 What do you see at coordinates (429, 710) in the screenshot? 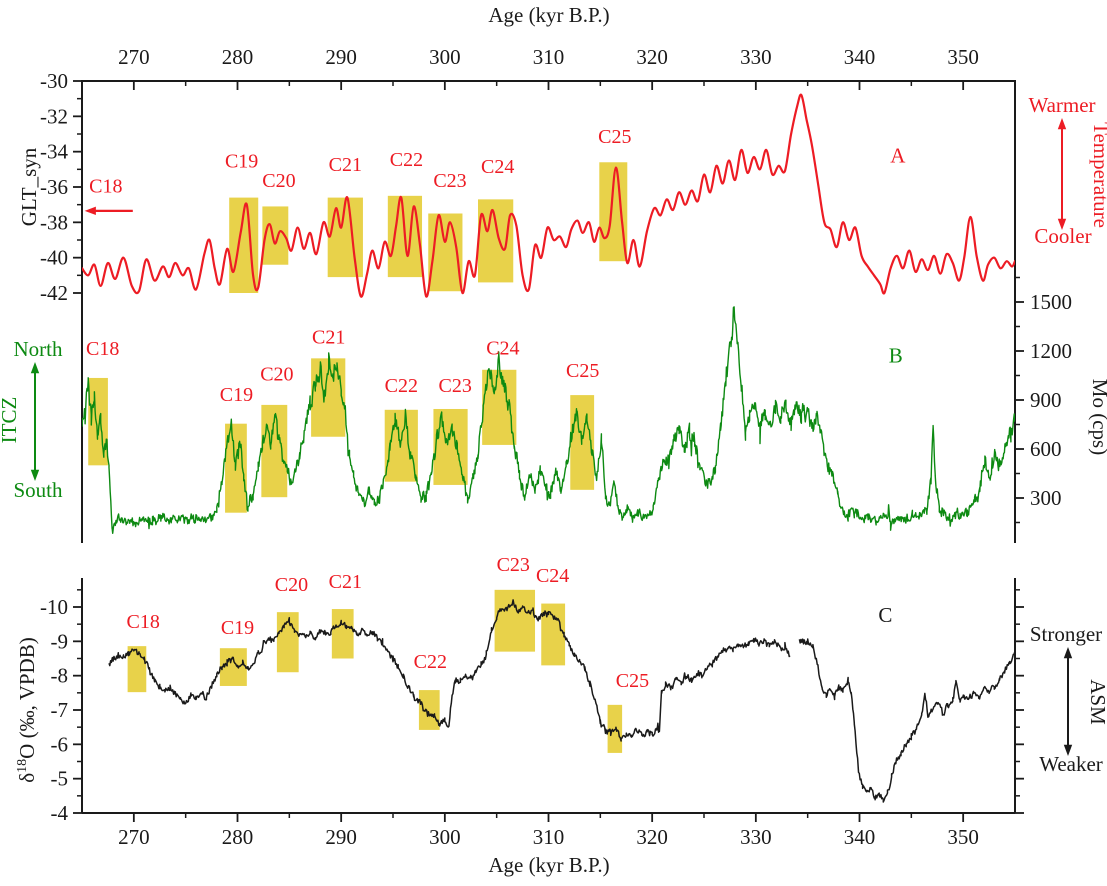
I see `event-band-c22-panel-c` at bounding box center [429, 710].